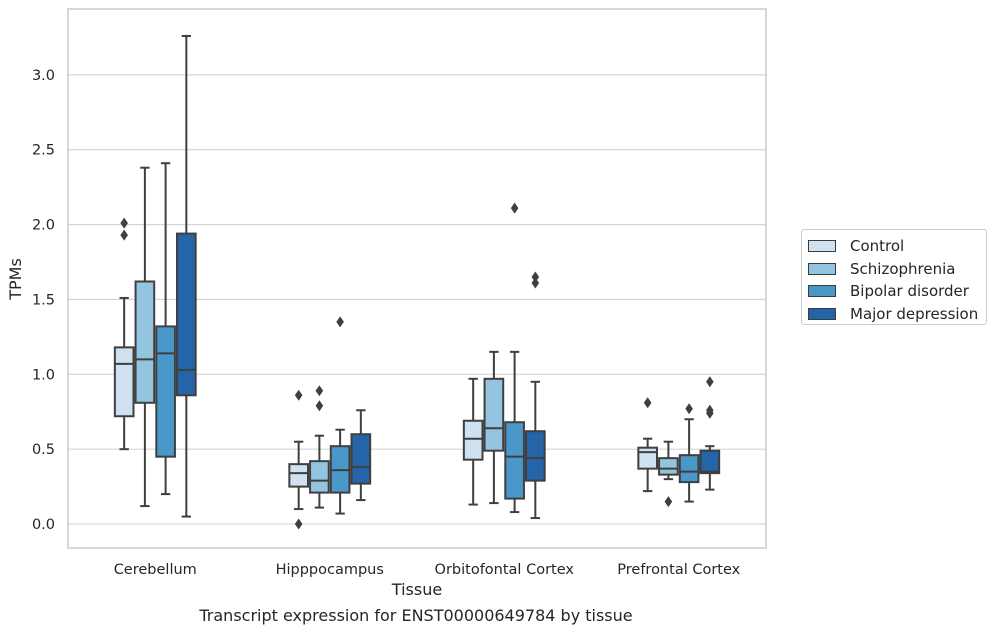 Image resolution: width=997 pixels, height=634 pixels. What do you see at coordinates (909, 291) in the screenshot?
I see `legend-label: Bipolar disorder` at bounding box center [909, 291].